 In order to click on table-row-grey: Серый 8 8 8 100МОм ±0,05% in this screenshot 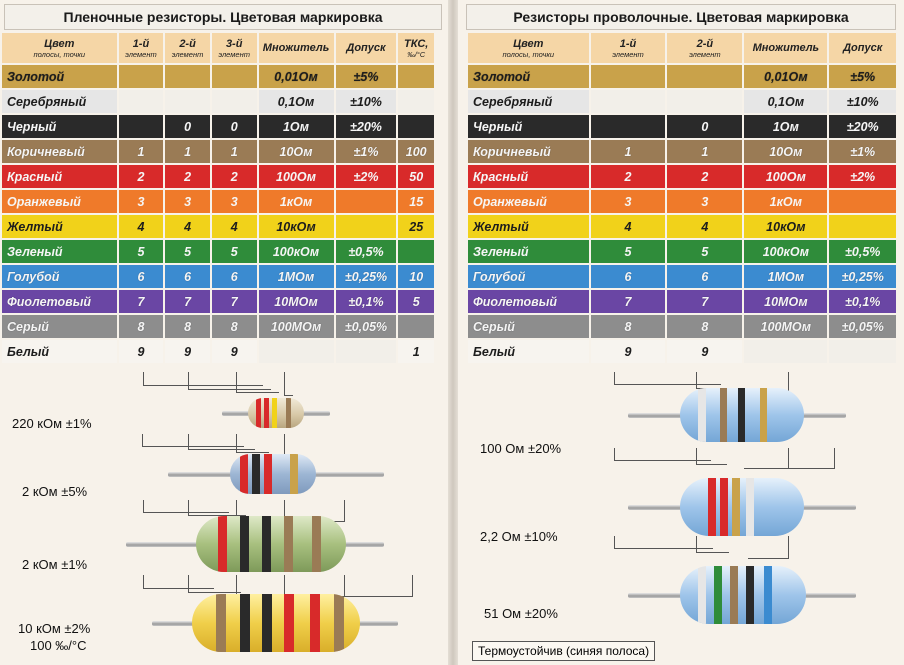, I will do `click(218, 326)`.